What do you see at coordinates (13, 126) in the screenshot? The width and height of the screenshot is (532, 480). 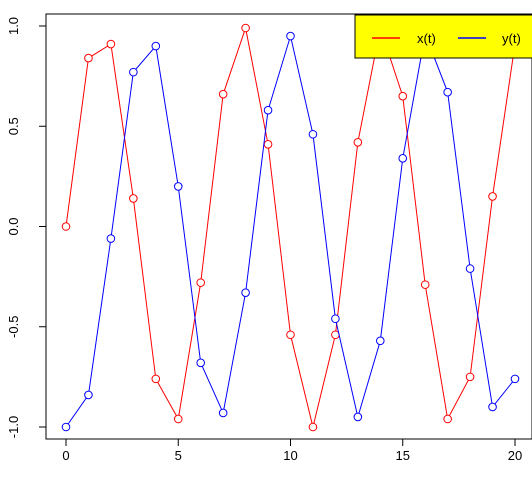 I see `y-tick-label: 0.5` at bounding box center [13, 126].